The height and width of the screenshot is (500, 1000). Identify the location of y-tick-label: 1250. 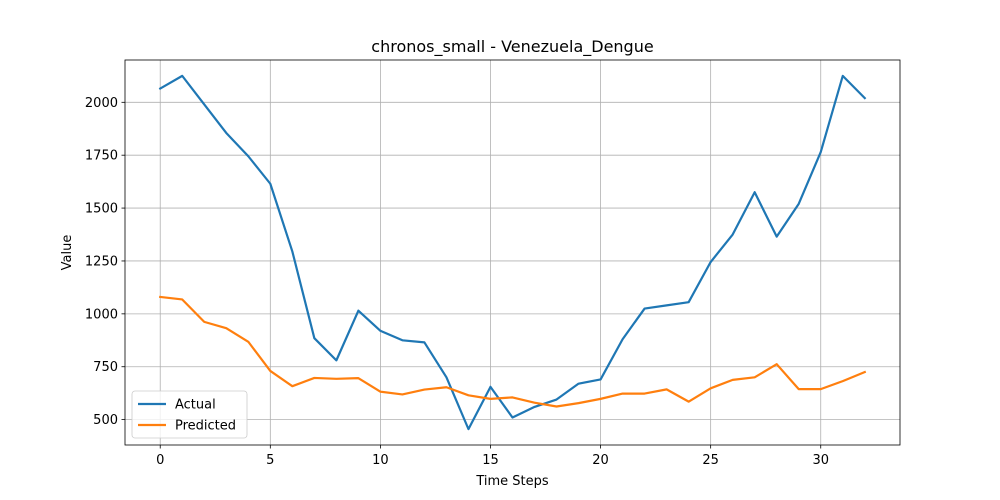
(101, 261).